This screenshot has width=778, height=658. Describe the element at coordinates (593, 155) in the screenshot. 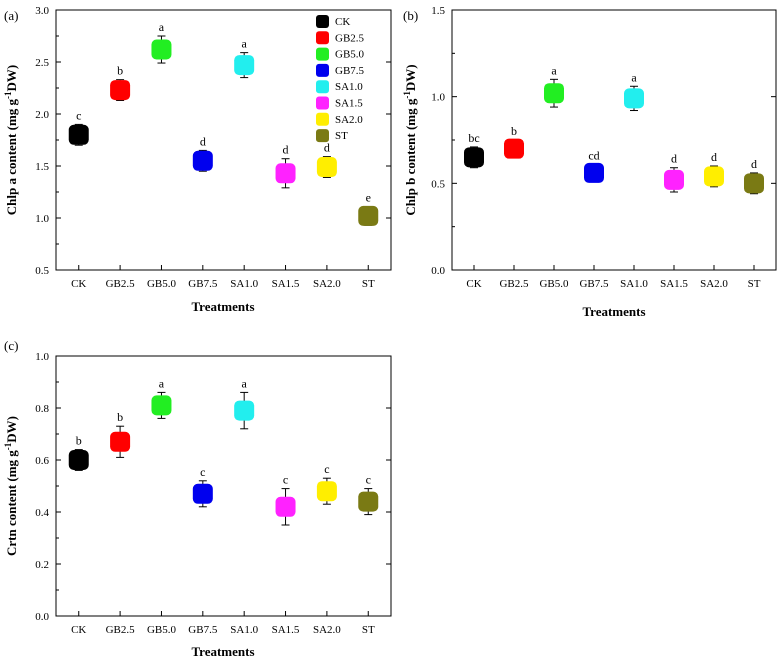

I see `significance-label: cd` at that location.